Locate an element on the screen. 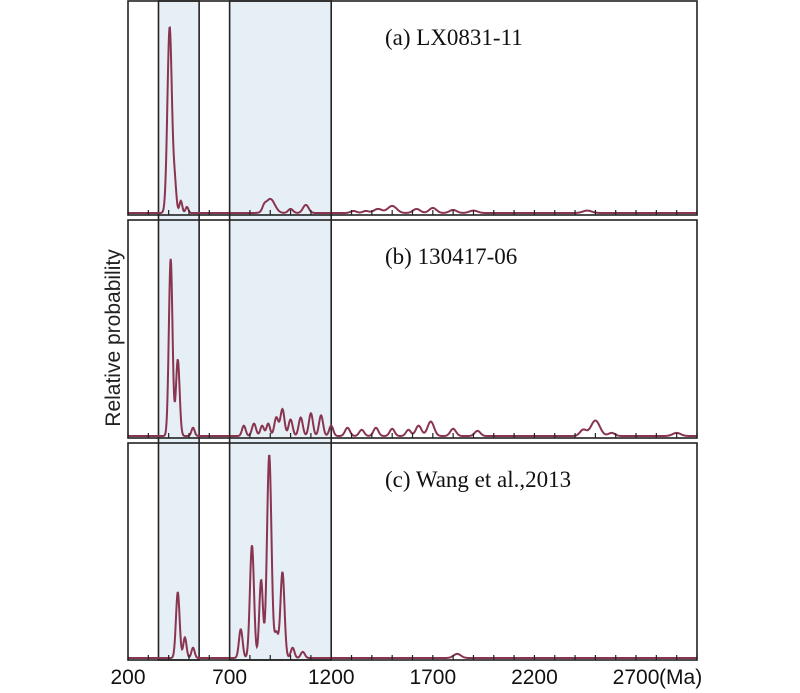  panel-label-3: (c) Wang et al.,2013 is located at coordinates (478, 479).